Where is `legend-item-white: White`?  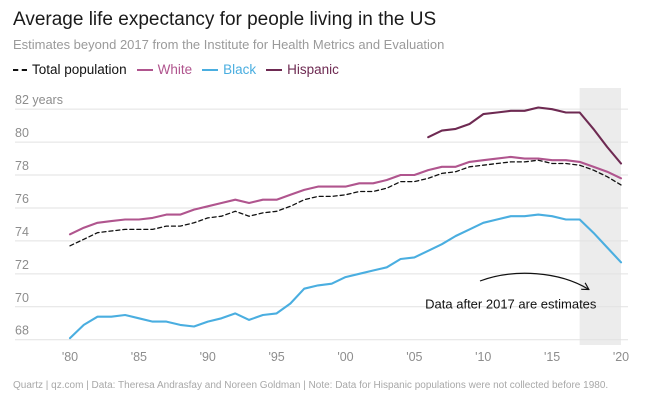 legend-item-white: White is located at coordinates (164, 69).